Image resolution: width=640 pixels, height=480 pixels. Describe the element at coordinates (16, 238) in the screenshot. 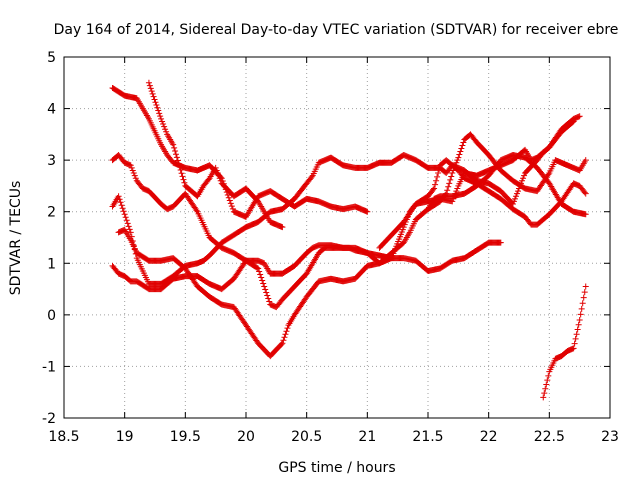

I see `y-axis-label: SDTVAR / TECUs` at that location.